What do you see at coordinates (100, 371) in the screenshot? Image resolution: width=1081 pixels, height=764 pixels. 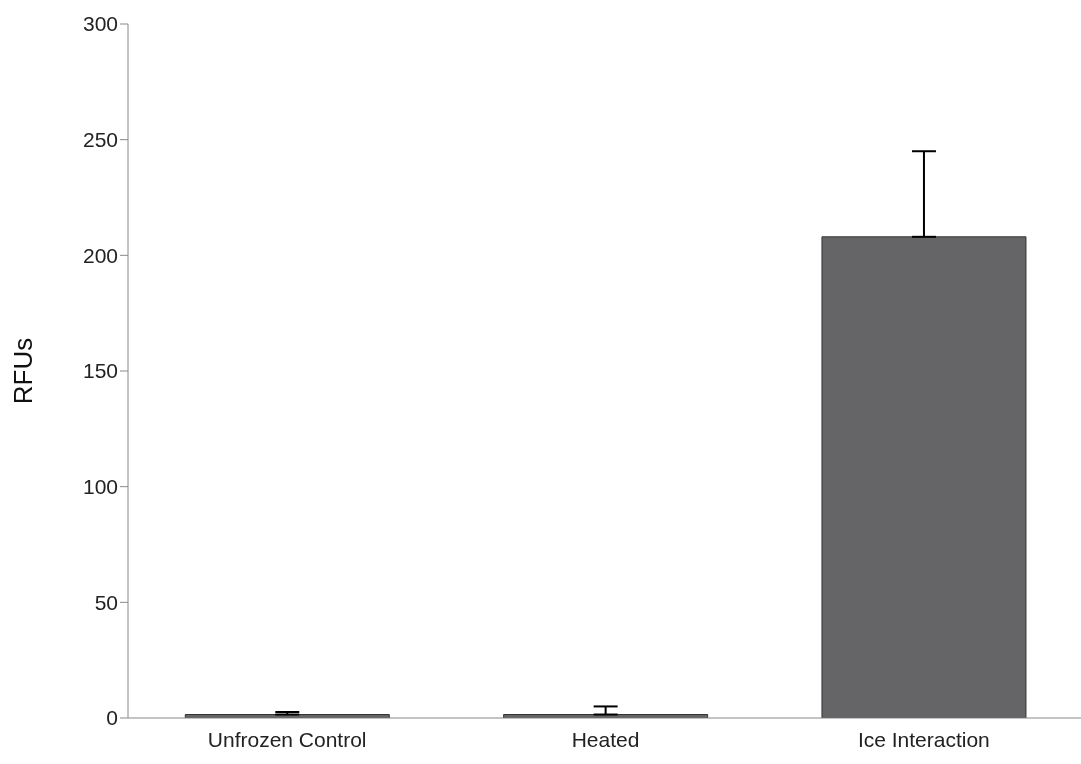 I see `y-tick-label: 150` at bounding box center [100, 371].